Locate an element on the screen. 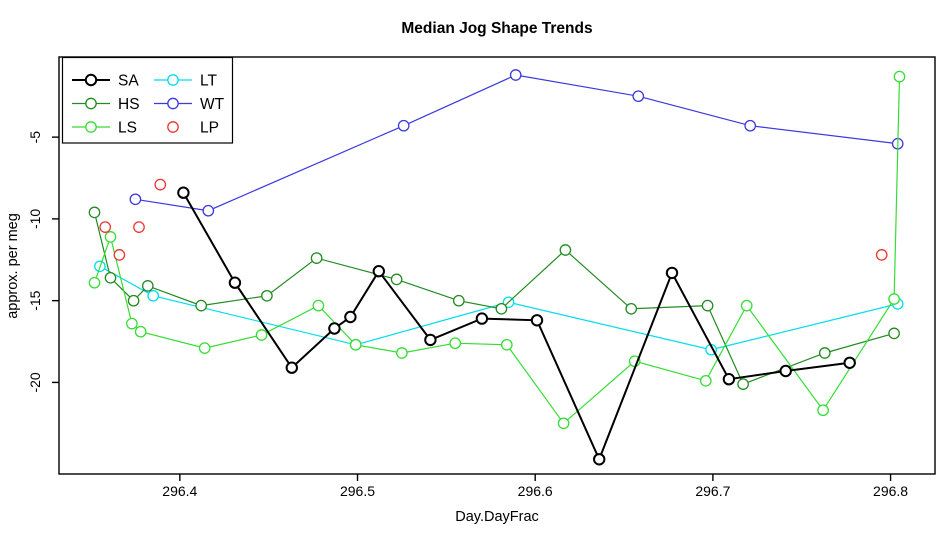 The image size is (950, 550). legend-label-WT: WT is located at coordinates (212, 104).